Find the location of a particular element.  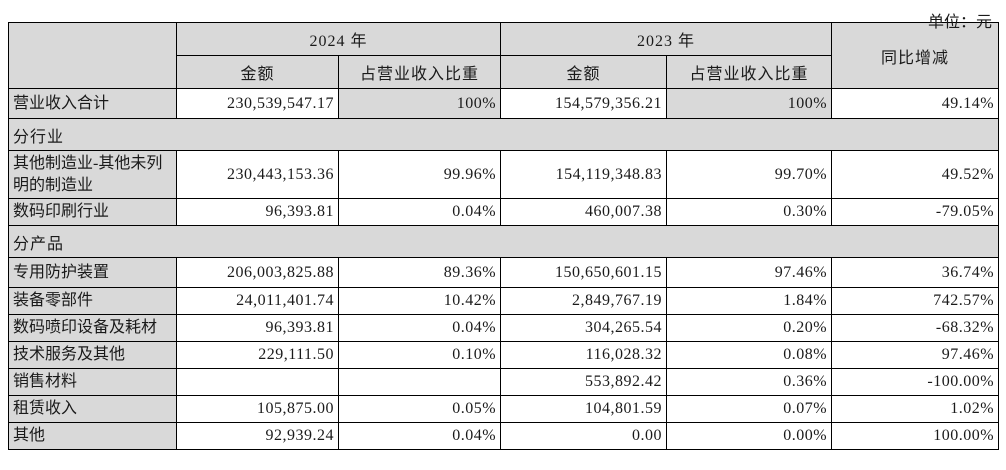

year-2024-header: 2024 年 is located at coordinates (338, 39).